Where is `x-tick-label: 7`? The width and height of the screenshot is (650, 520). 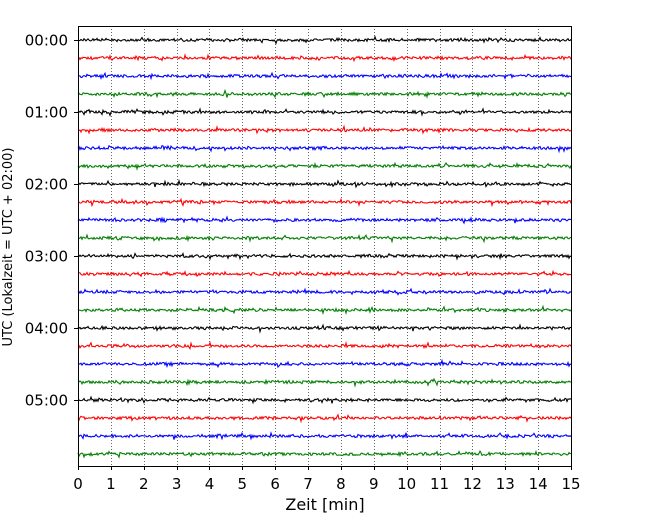
x-tick-label: 7 is located at coordinates (308, 484).